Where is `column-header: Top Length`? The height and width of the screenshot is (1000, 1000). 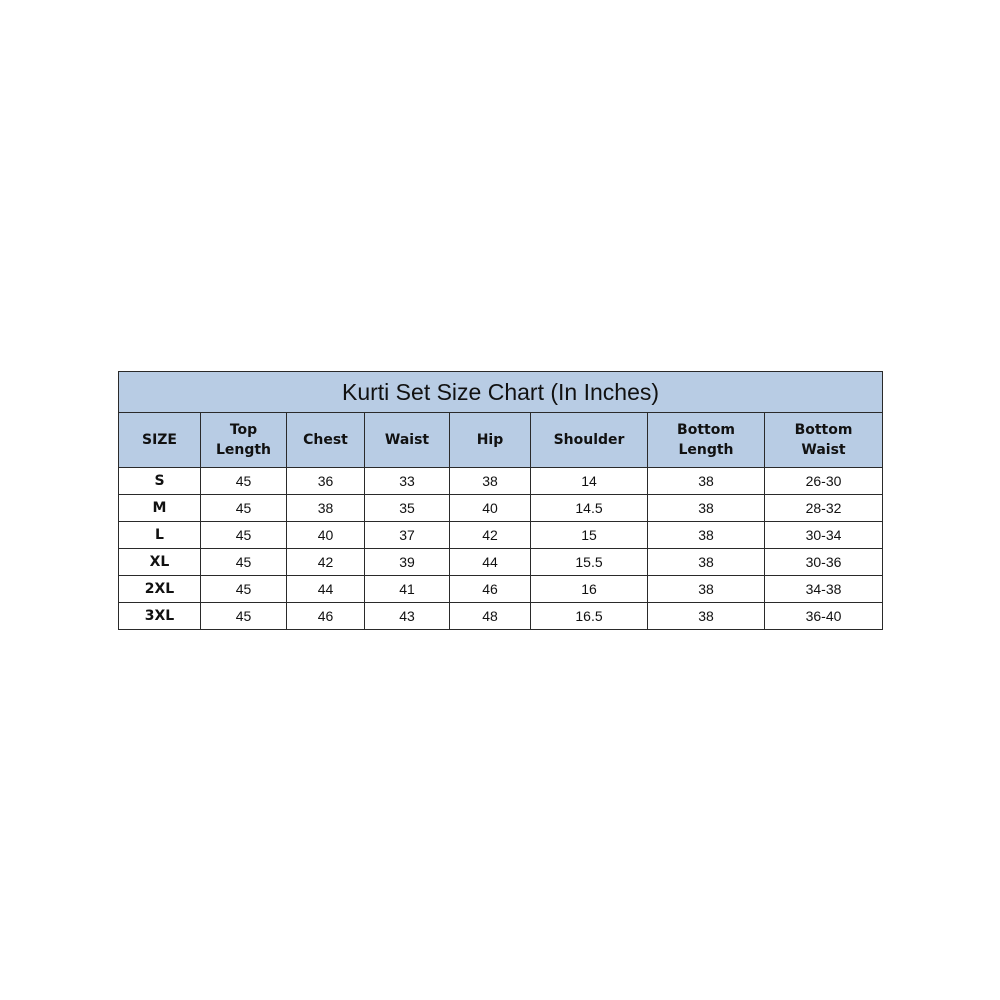
column-header: Top Length is located at coordinates (243, 440).